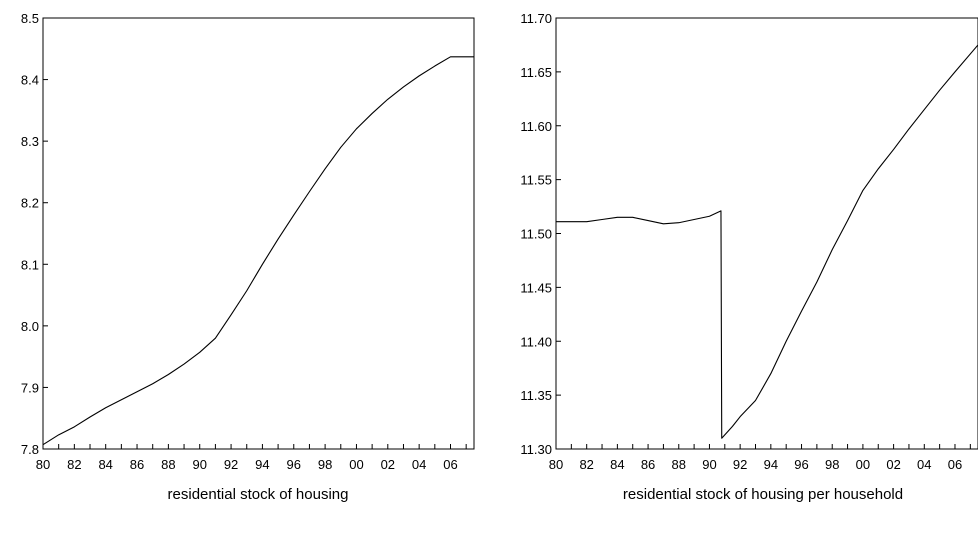 The width and height of the screenshot is (978, 536). What do you see at coordinates (536, 180) in the screenshot?
I see `y-tick-label: 11.55` at bounding box center [536, 180].